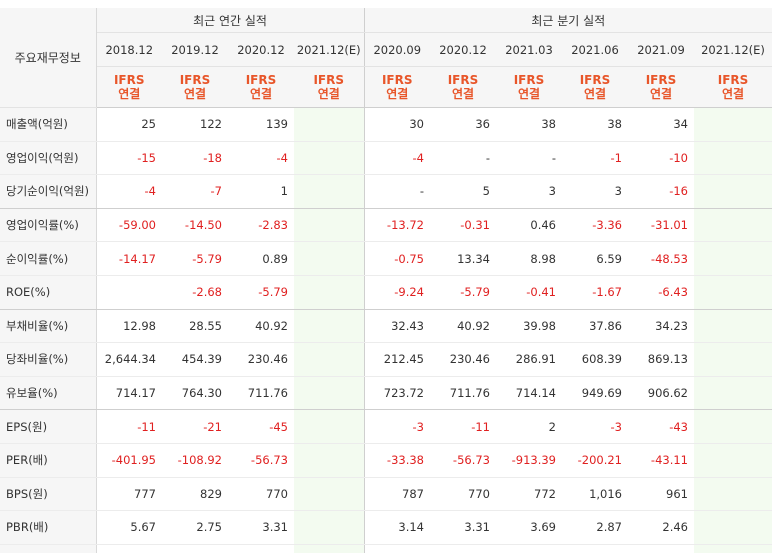  Describe the element at coordinates (595, 258) in the screenshot. I see `table-cell: 6.59` at that location.